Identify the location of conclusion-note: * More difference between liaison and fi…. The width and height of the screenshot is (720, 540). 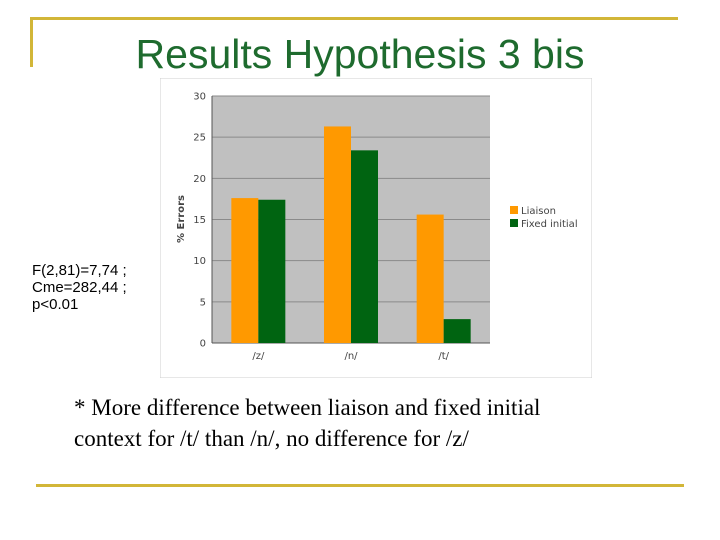
(389, 423).